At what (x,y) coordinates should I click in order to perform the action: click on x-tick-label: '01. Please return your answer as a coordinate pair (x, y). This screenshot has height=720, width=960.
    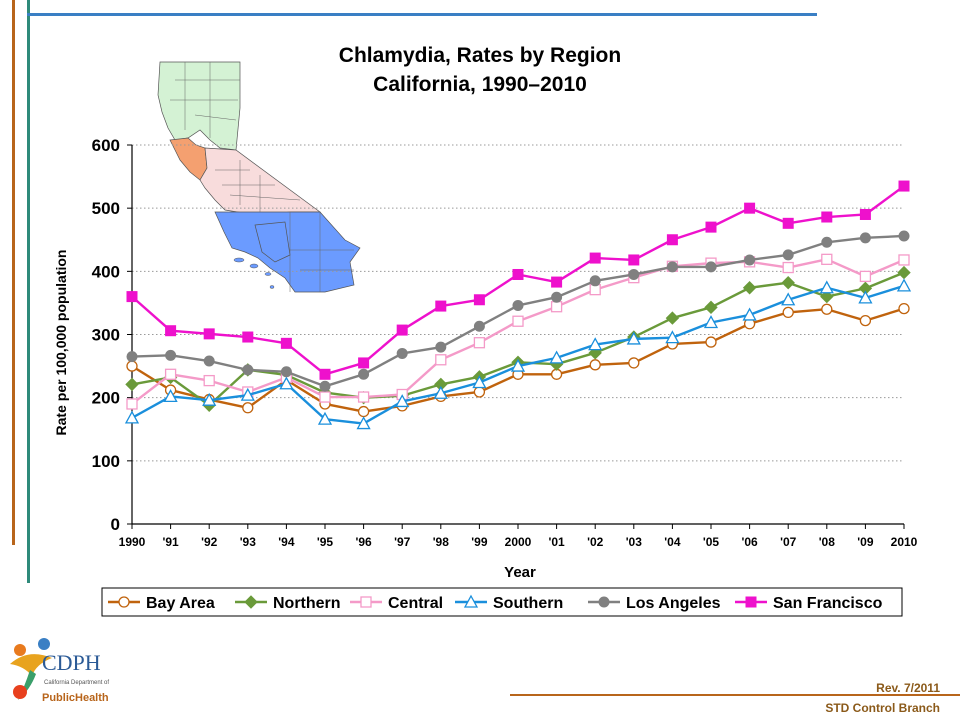
    Looking at the image, I should click on (556, 542).